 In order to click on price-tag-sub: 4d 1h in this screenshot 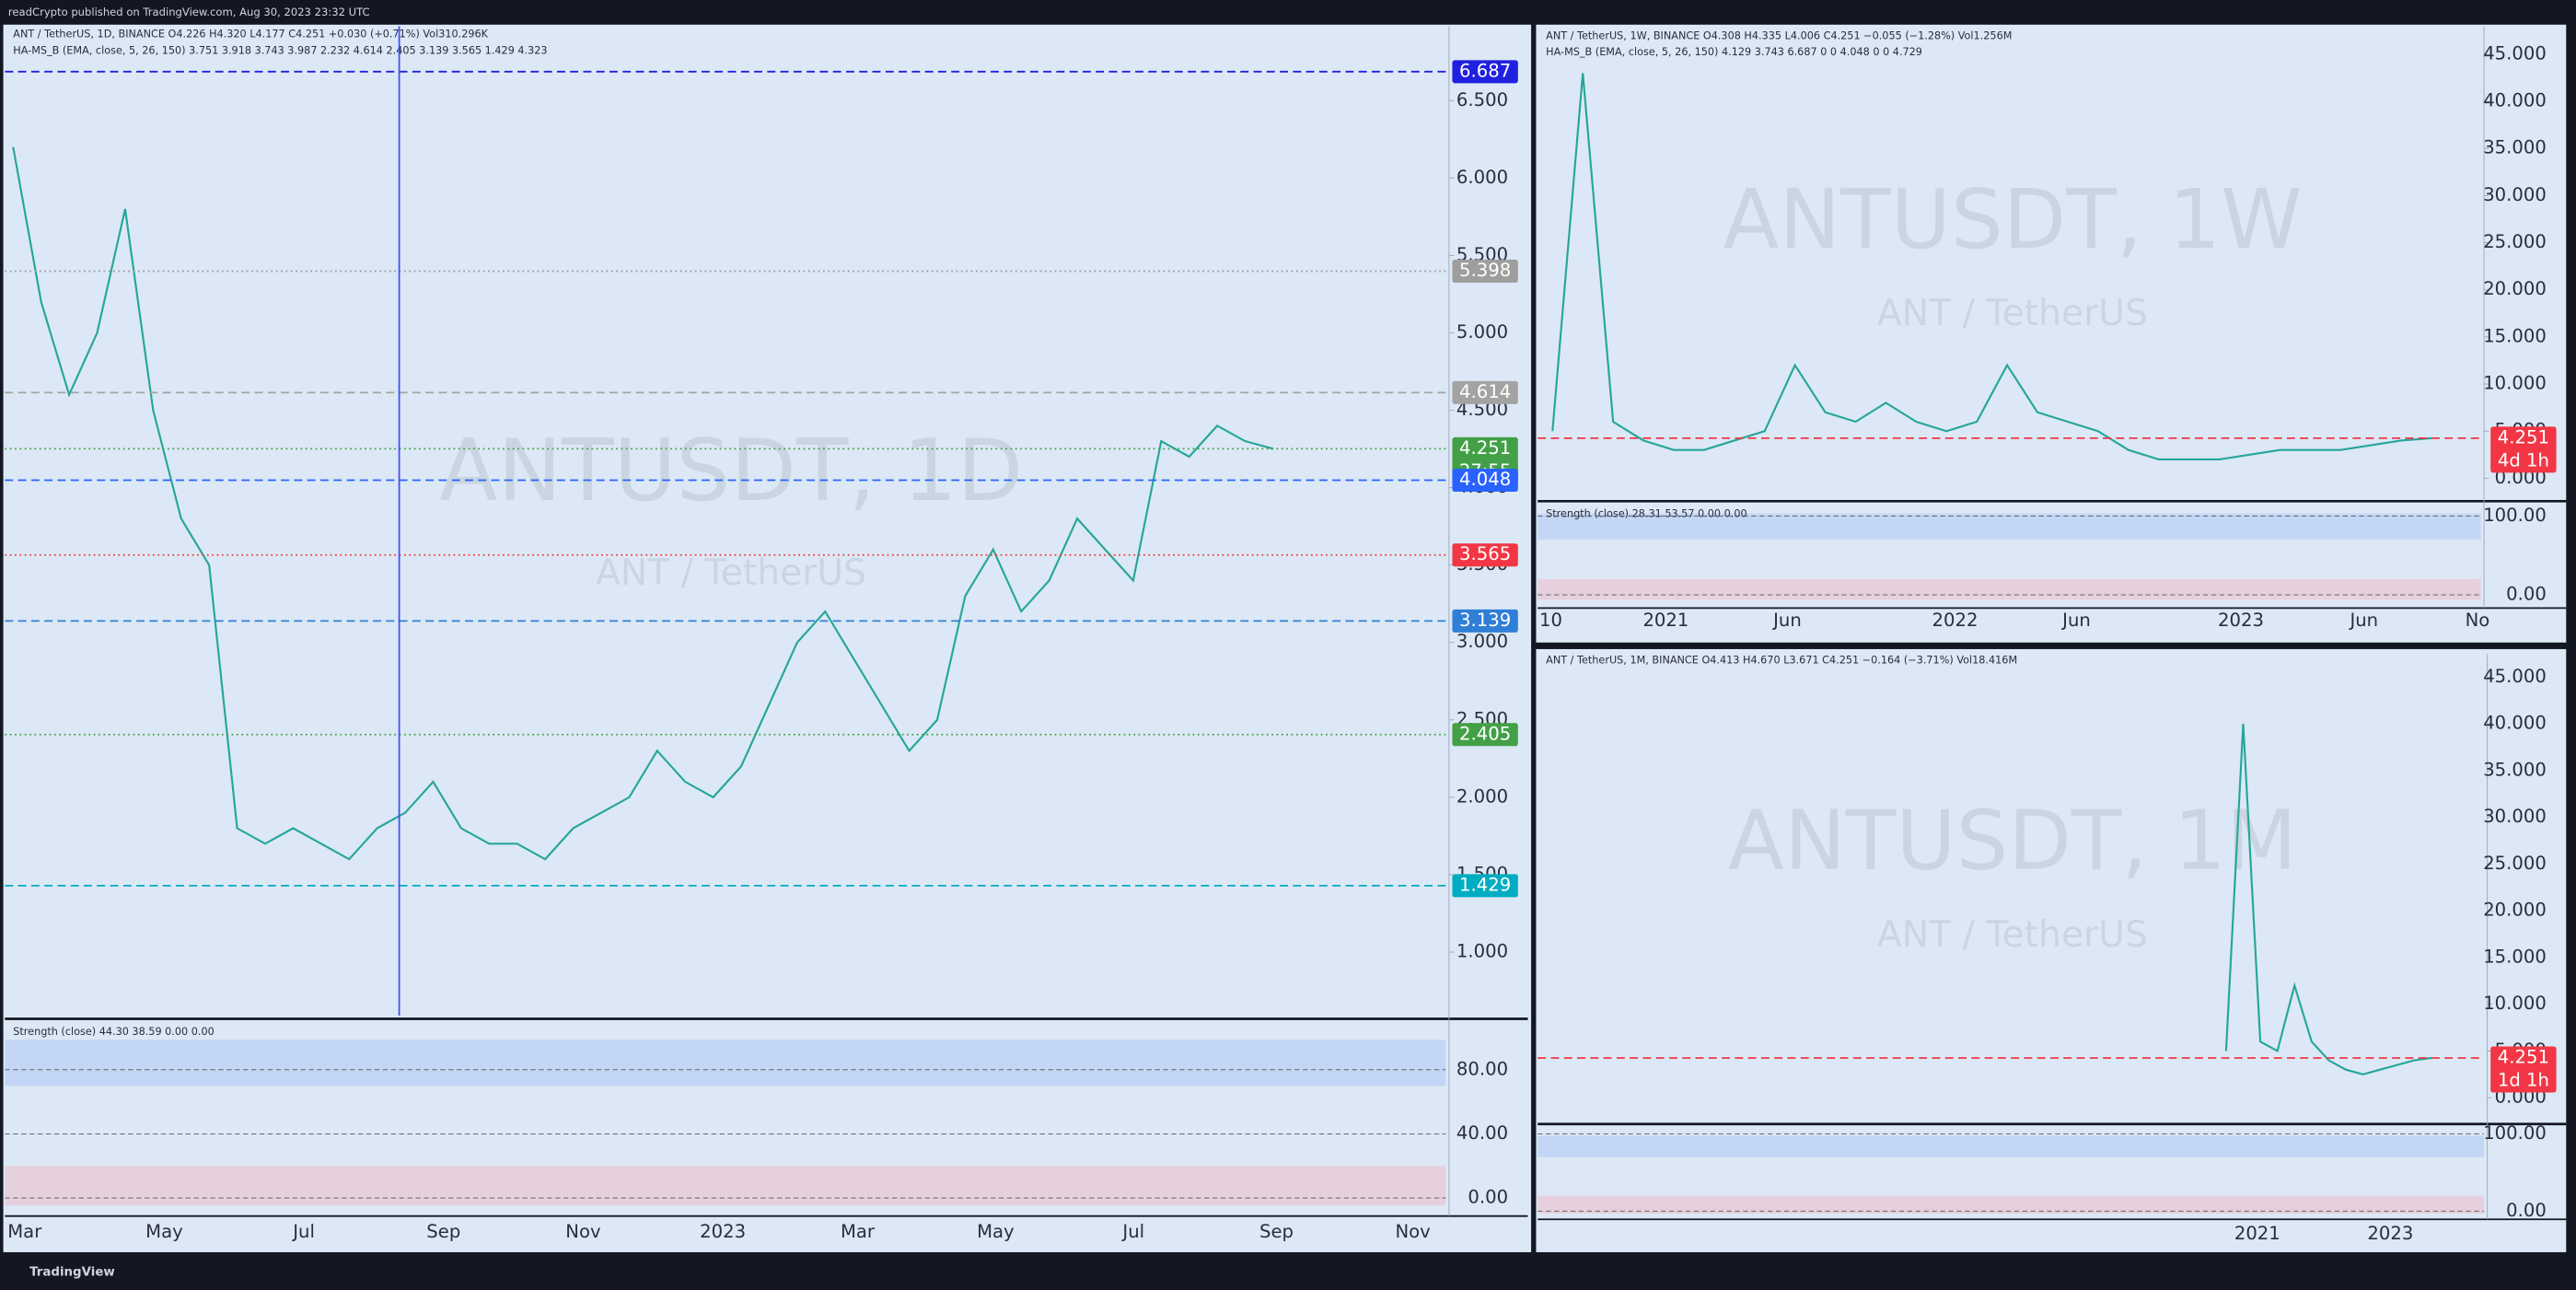, I will do `click(2523, 460)`.